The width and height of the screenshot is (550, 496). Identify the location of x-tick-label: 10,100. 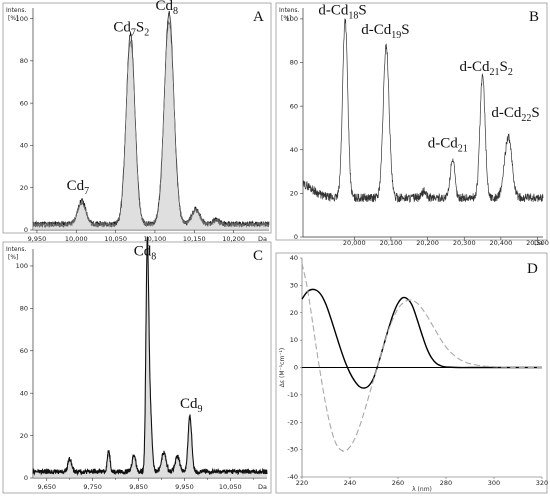
(155, 239).